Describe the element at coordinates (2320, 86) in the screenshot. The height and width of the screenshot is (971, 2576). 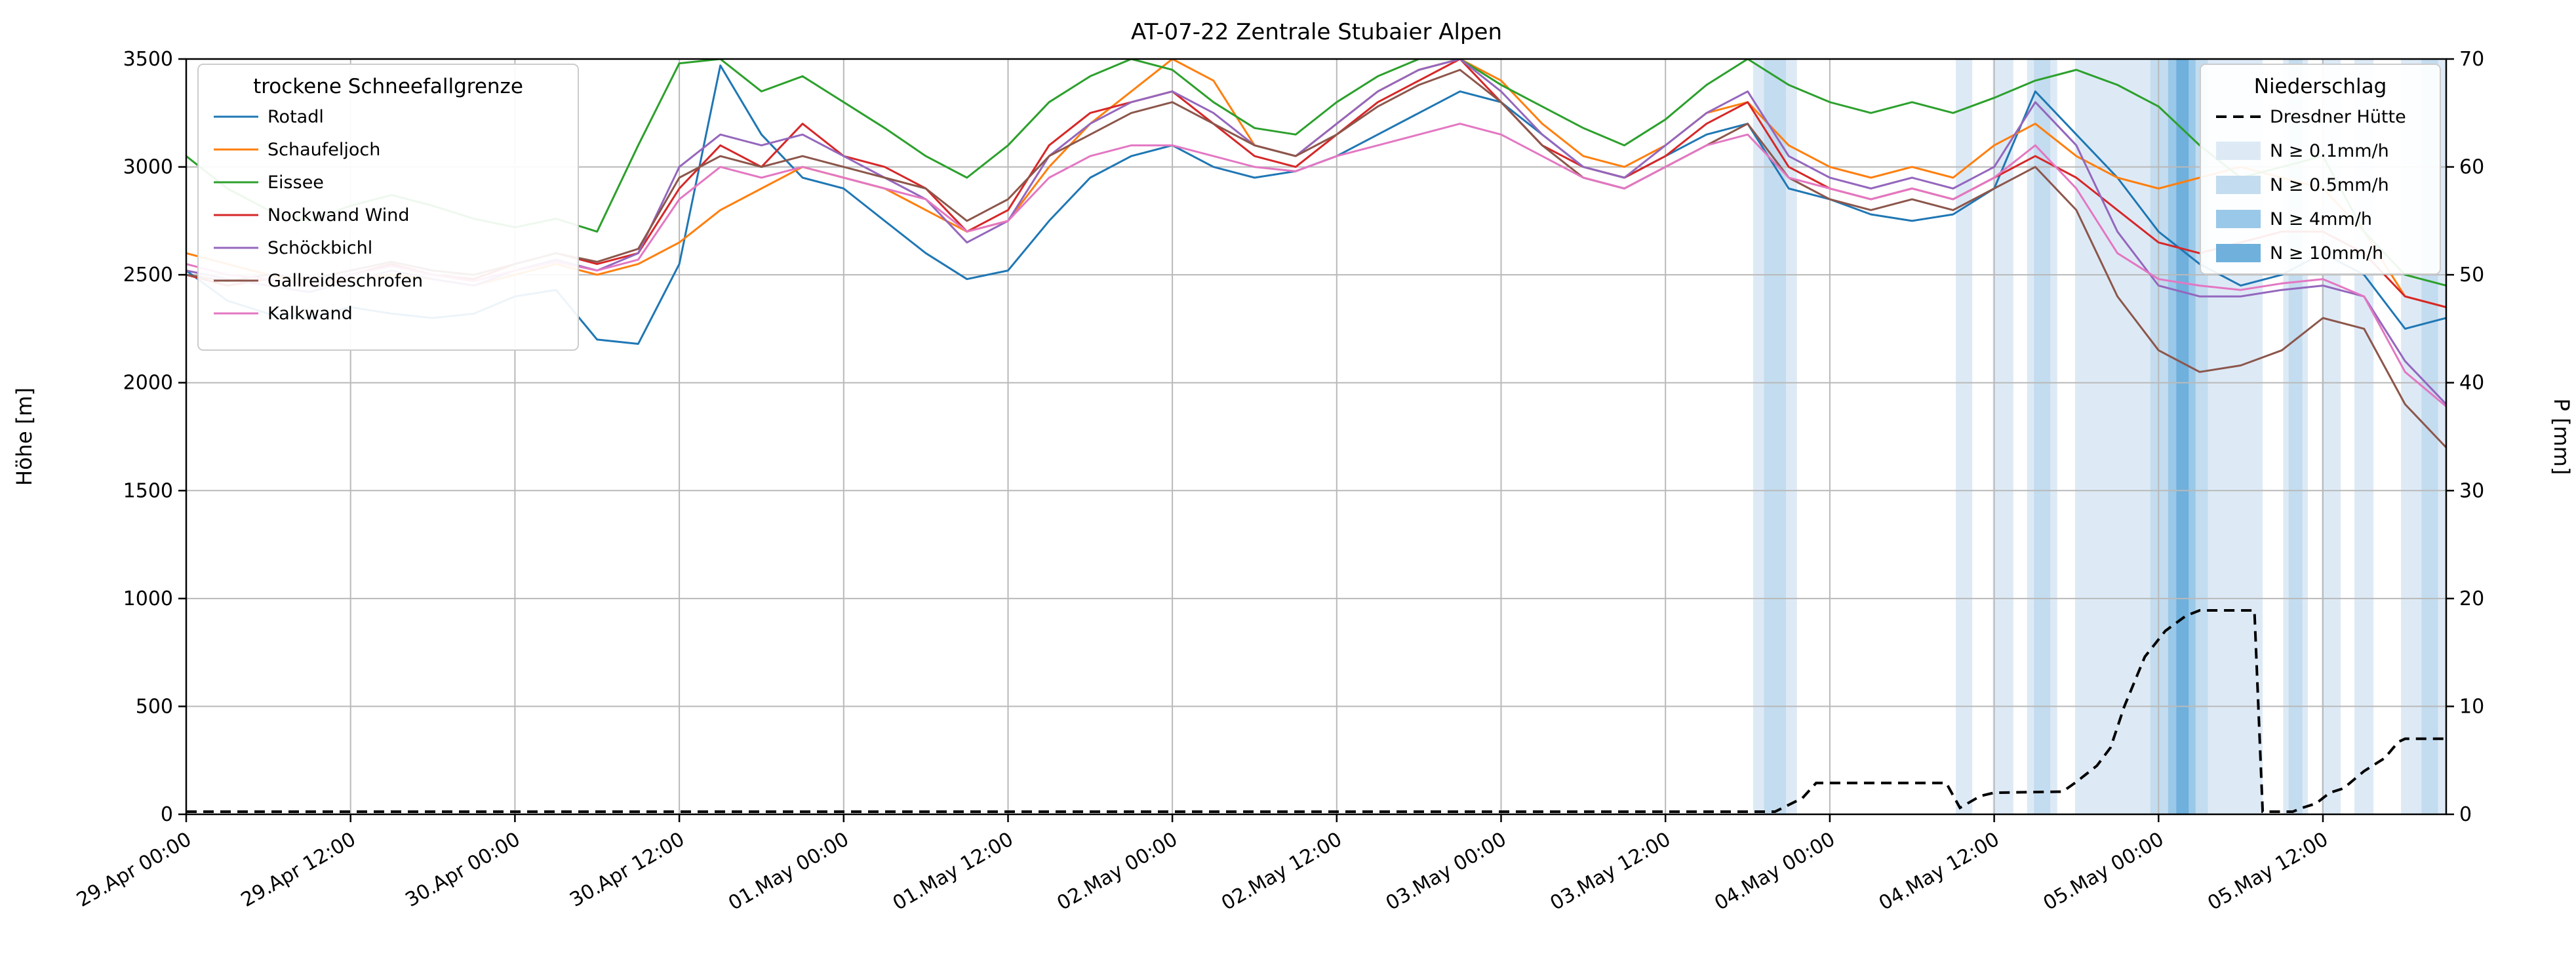
I see `legend-precip-title: Niederschlag` at that location.